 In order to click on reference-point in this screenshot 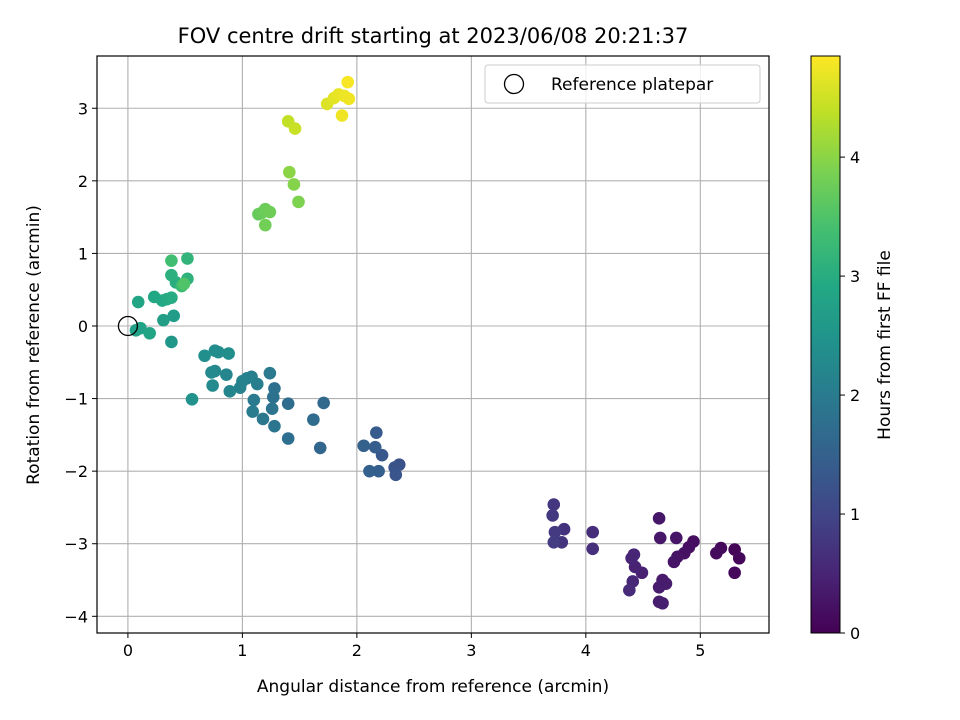, I will do `click(128, 326)`.